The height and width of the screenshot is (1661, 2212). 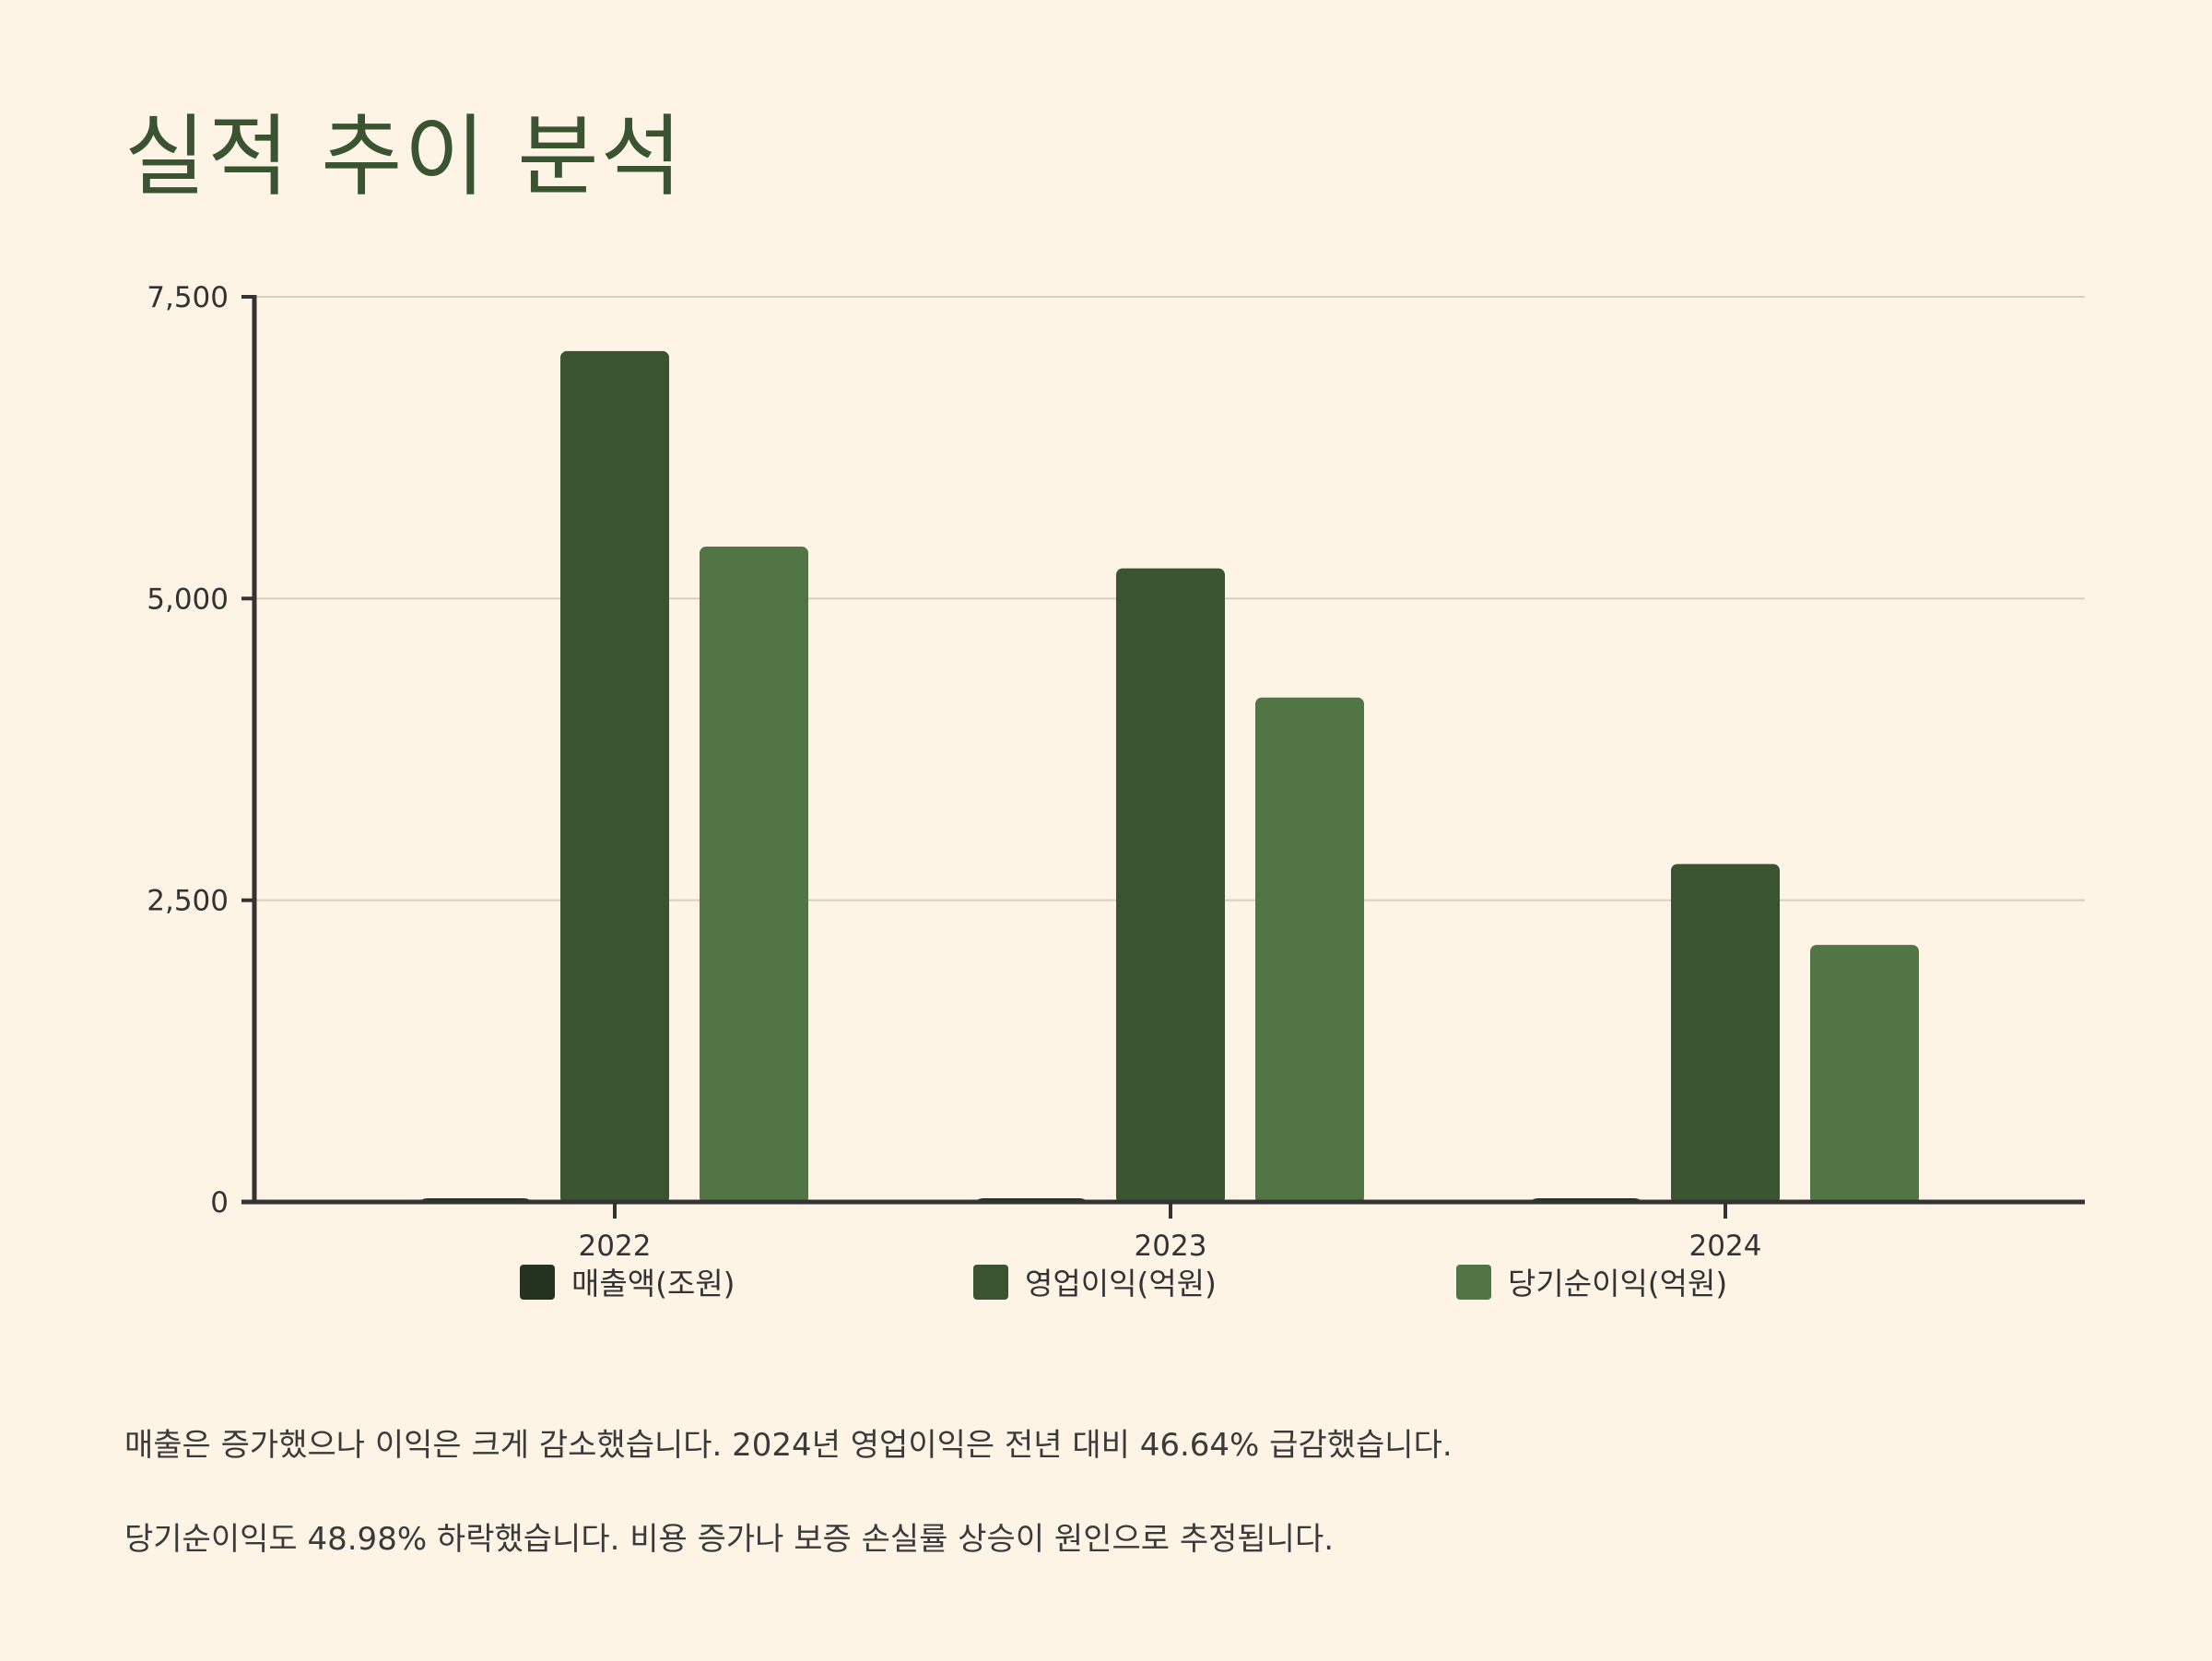 I want to click on x-tick-label: 2023, so click(x=1171, y=1246).